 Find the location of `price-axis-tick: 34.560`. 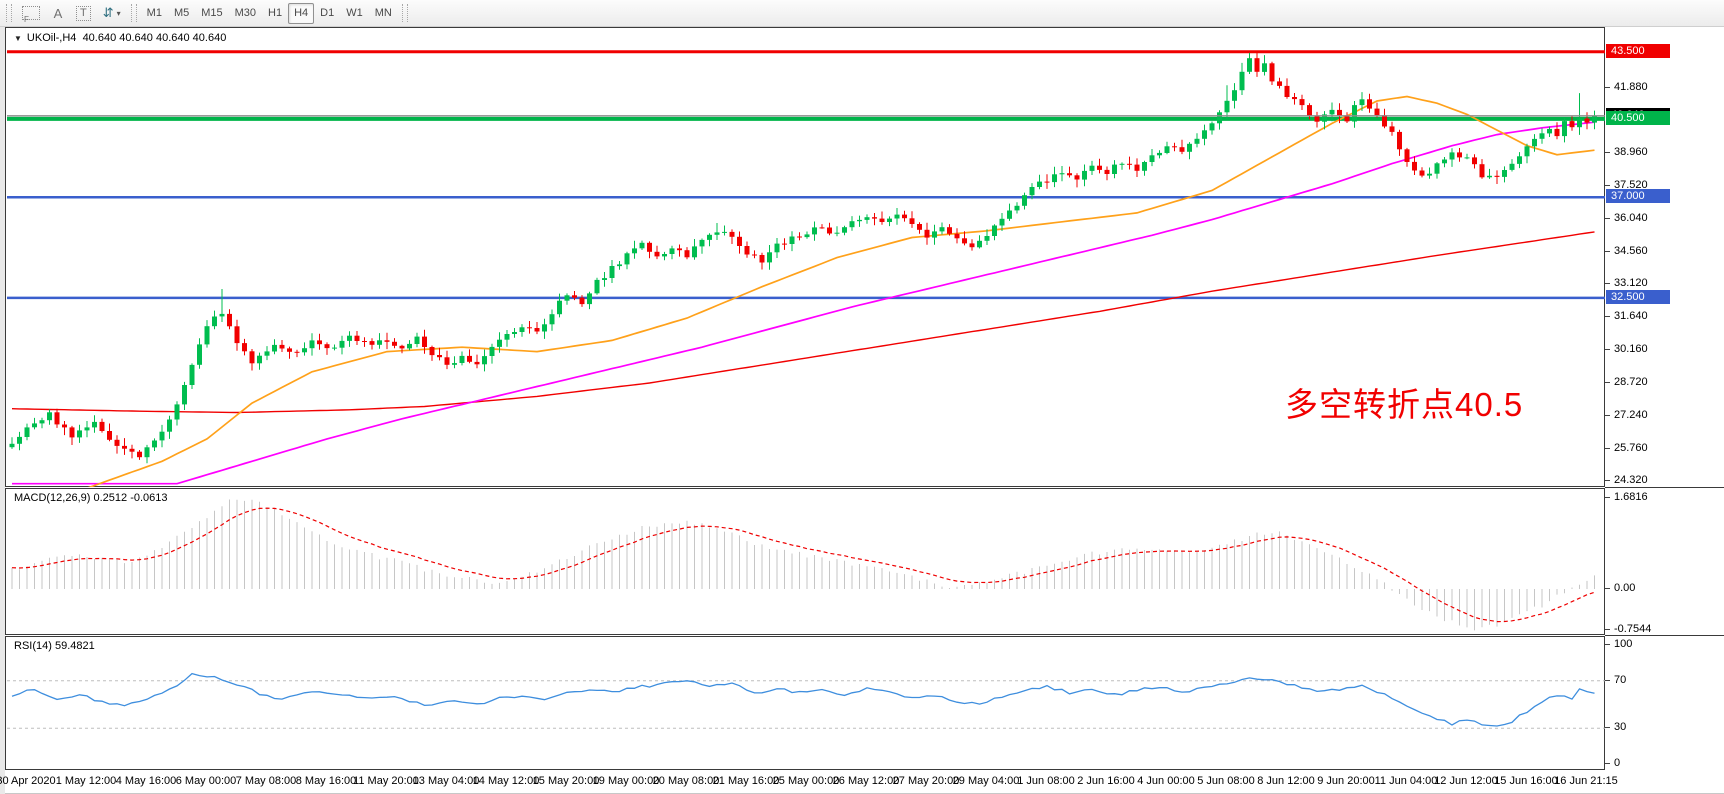

price-axis-tick: 34.560 is located at coordinates (1631, 250).